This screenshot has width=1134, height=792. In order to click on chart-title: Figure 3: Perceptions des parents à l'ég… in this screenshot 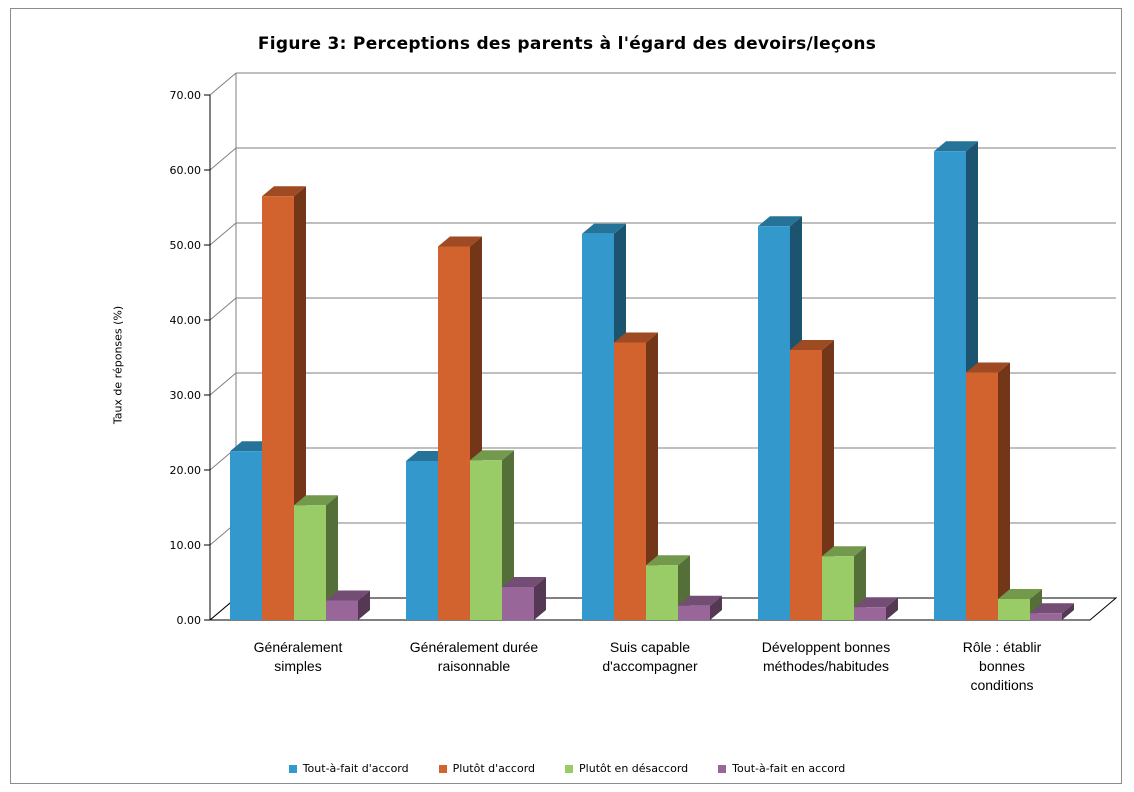, I will do `click(567, 44)`.